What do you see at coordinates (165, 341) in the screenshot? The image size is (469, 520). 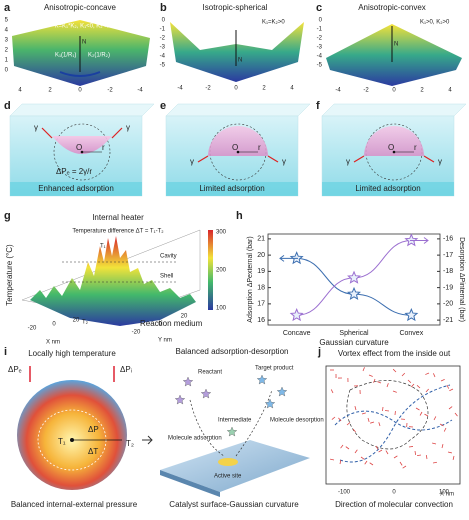 I see `y-axis-label: Y nm` at bounding box center [165, 341].